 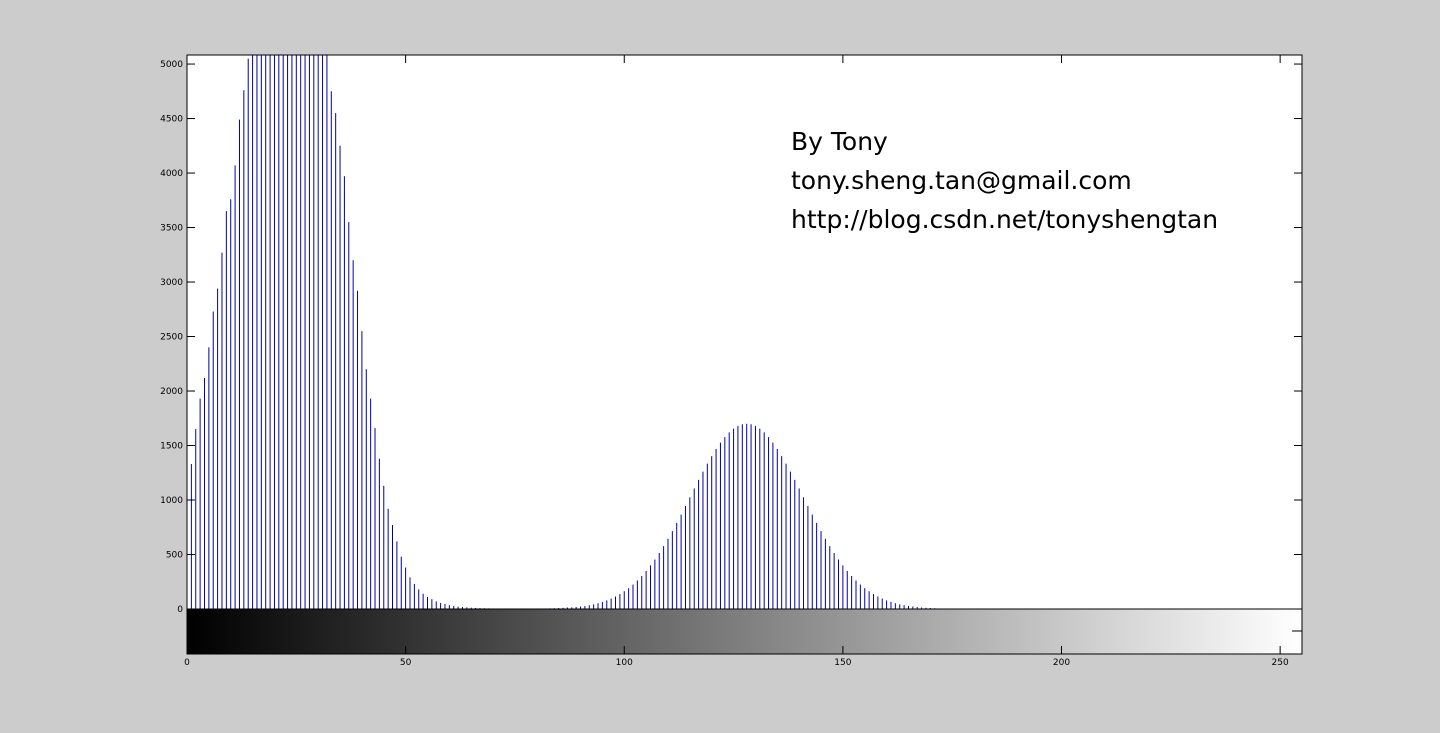 What do you see at coordinates (1061, 663) in the screenshot?
I see `x-tick-label: 200` at bounding box center [1061, 663].